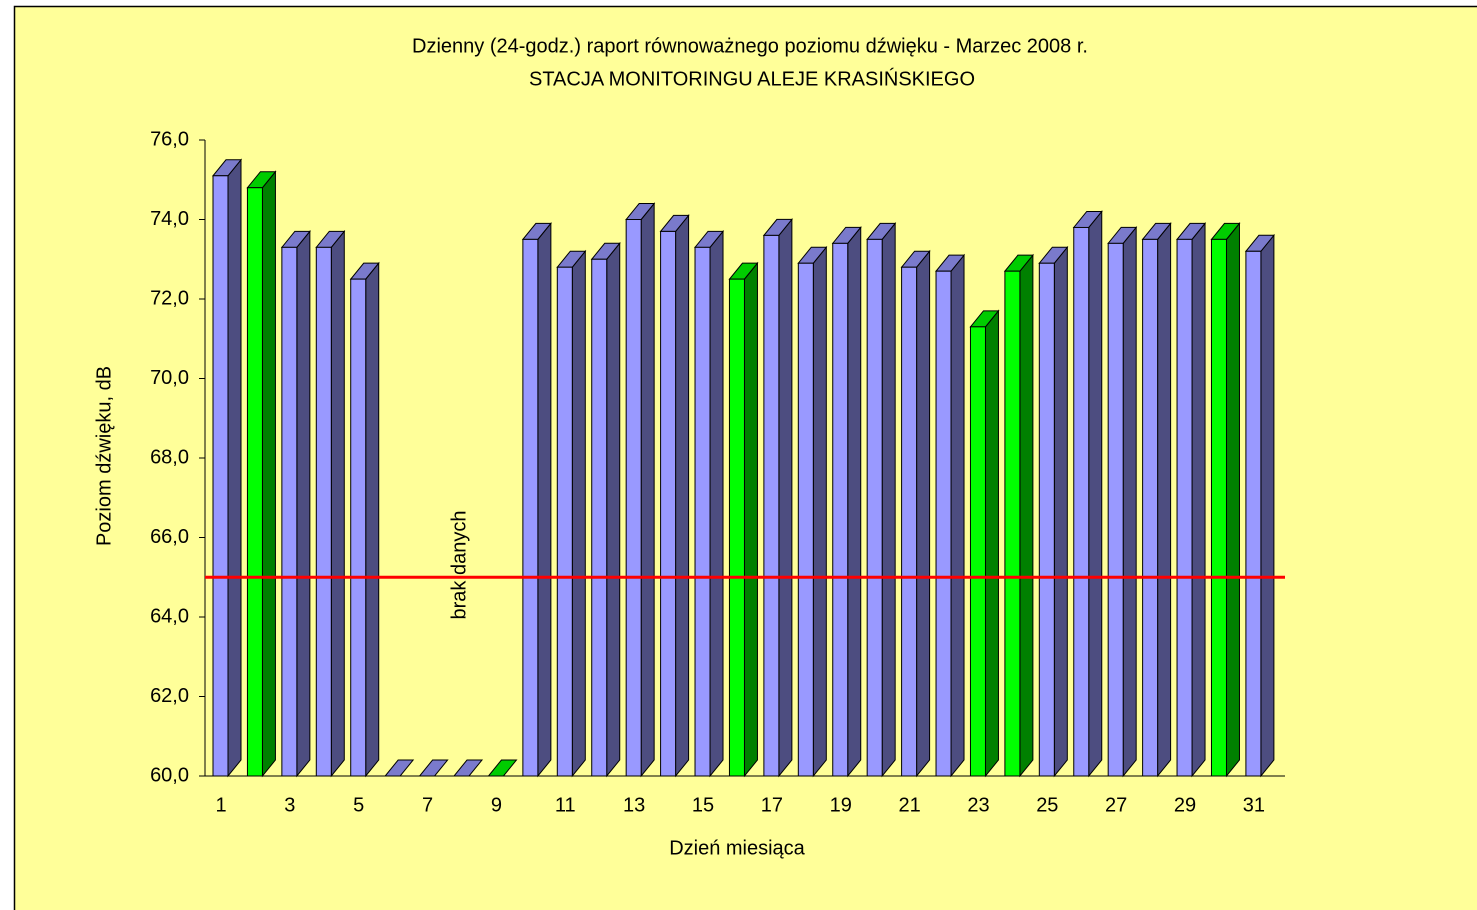 Image resolution: width=1477 pixels, height=910 pixels. I want to click on x-tick-label: 13, so click(634, 805).